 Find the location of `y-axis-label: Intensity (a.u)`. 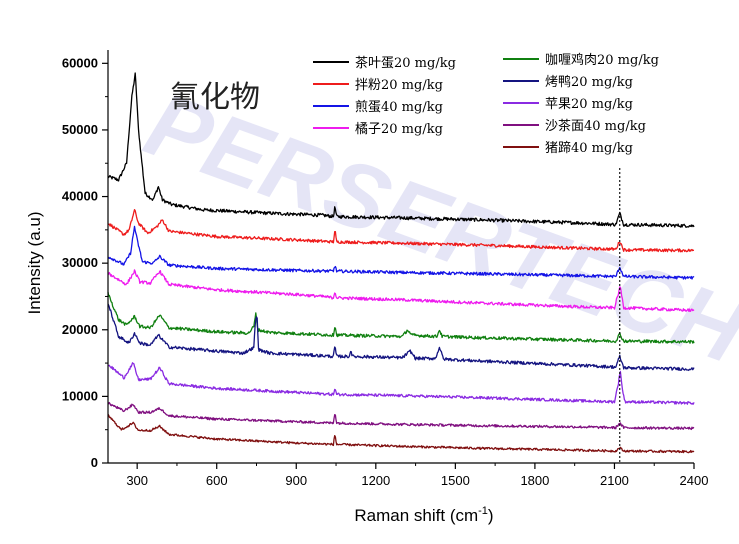

y-axis-label: Intensity (a.u) is located at coordinates (34, 263).